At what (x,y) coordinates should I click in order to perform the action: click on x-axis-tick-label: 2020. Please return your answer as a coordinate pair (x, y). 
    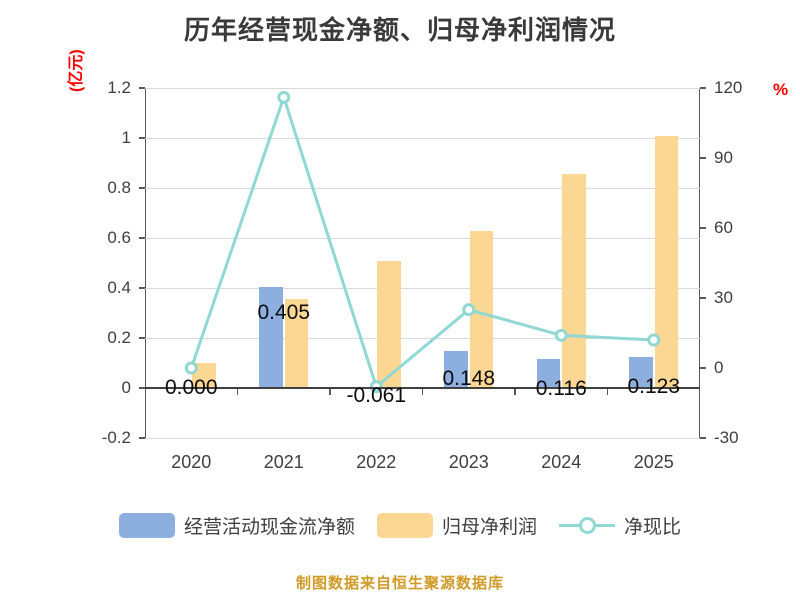
    Looking at the image, I should click on (191, 462).